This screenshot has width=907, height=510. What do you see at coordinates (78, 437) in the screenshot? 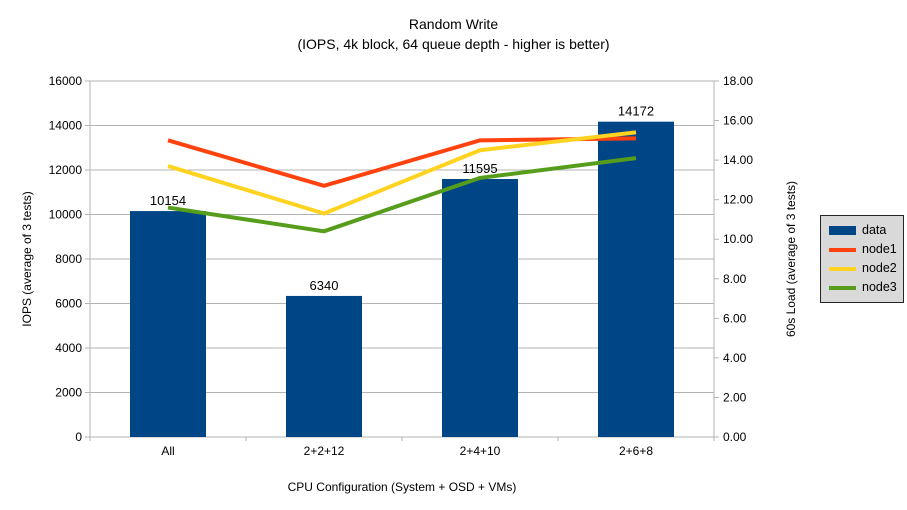
I see `y-left-tick-label: 0` at bounding box center [78, 437].